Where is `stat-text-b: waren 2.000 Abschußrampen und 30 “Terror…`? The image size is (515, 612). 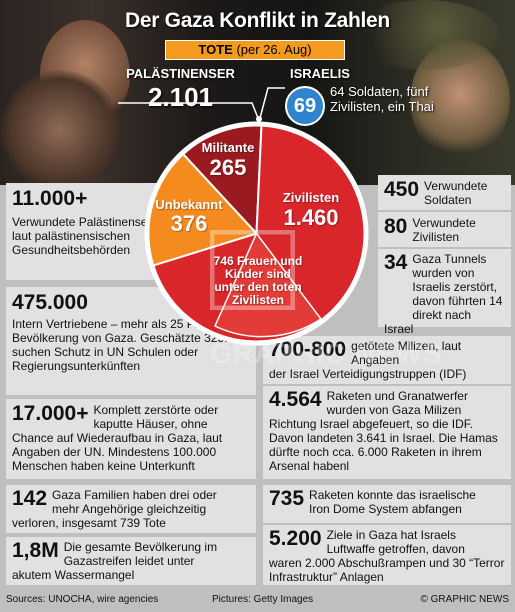 stat-text-b: waren 2.000 Abschußrampen und 30 “Terror… is located at coordinates (387, 570).